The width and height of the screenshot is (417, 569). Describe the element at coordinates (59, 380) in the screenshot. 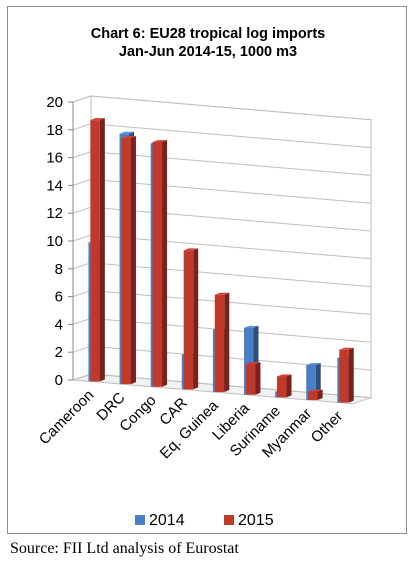

I see `y-tick-label: 0` at that location.